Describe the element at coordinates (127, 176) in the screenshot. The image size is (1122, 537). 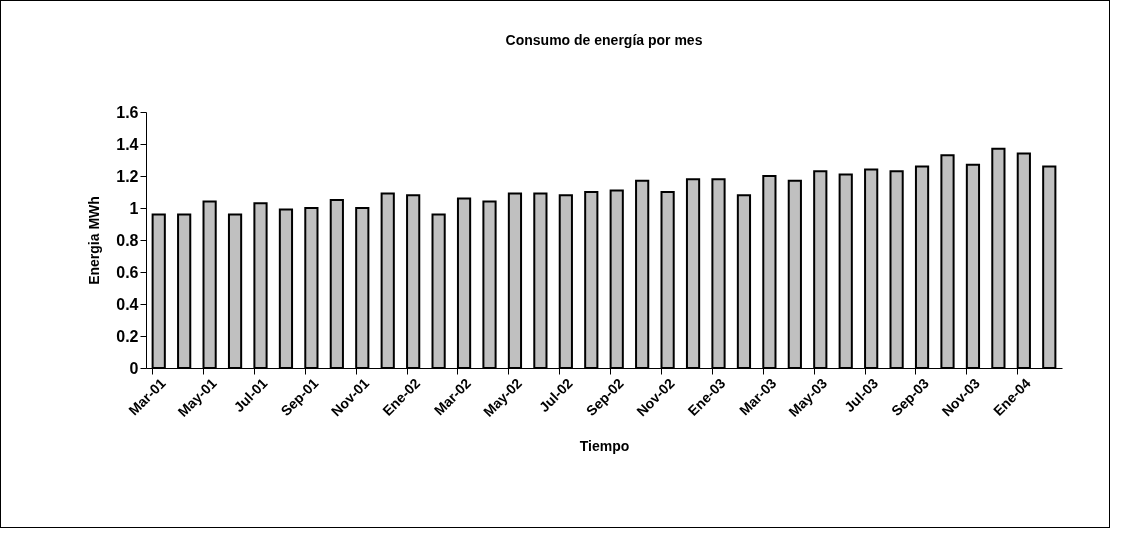
I see `y-tick-label: 1.2` at that location.